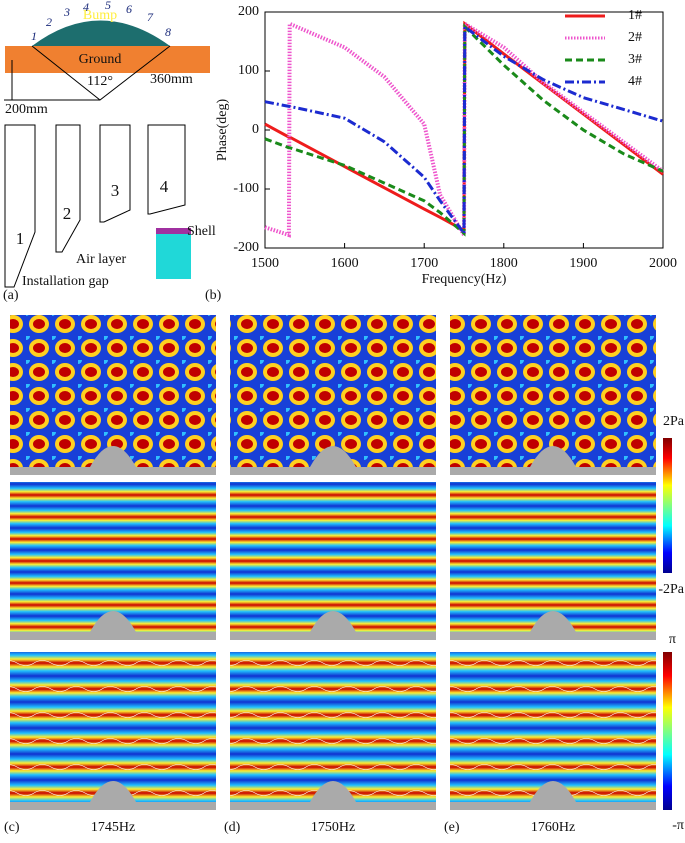 The image size is (685, 843). What do you see at coordinates (671, 589) in the screenshot?
I see `colorbar-label: -2Pa` at bounding box center [671, 589].